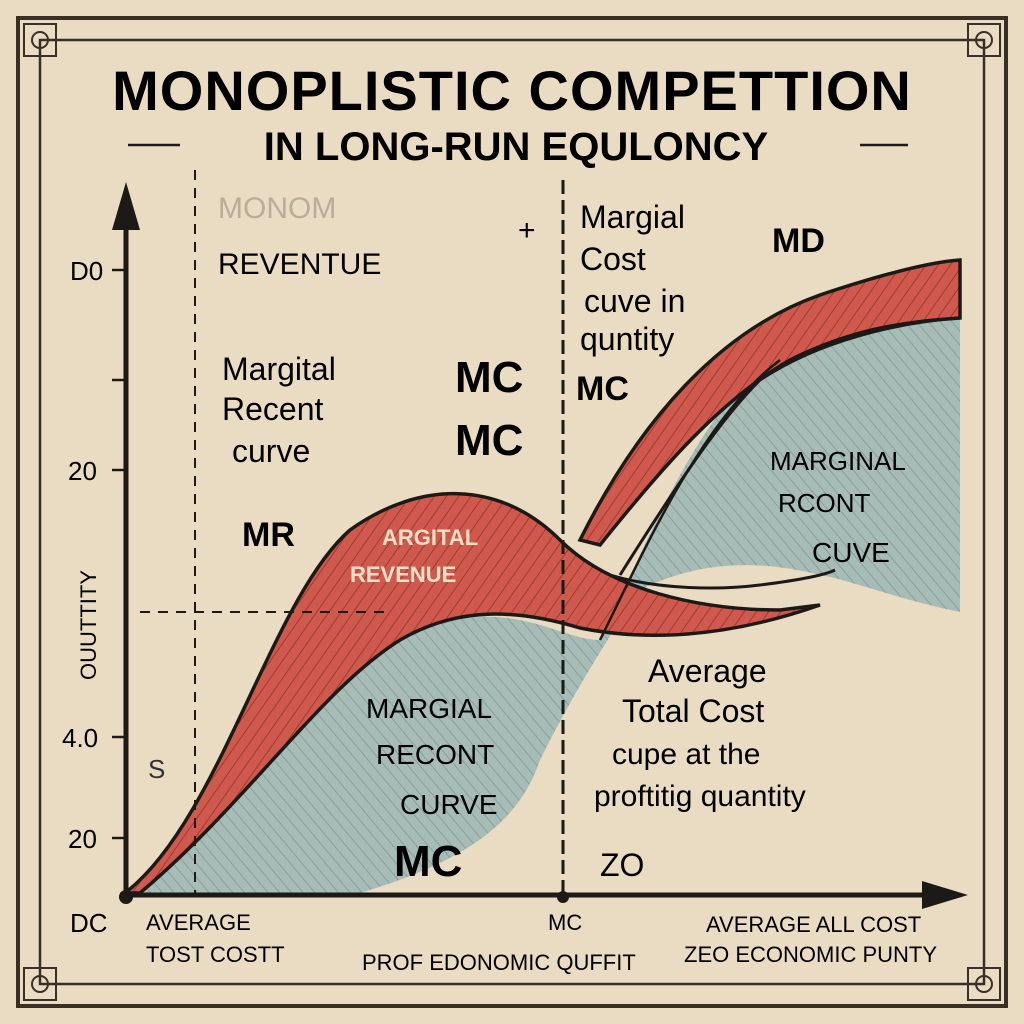 The width and height of the screenshot is (1024, 1024). What do you see at coordinates (268, 535) in the screenshot?
I see `mr-label: MR` at bounding box center [268, 535].